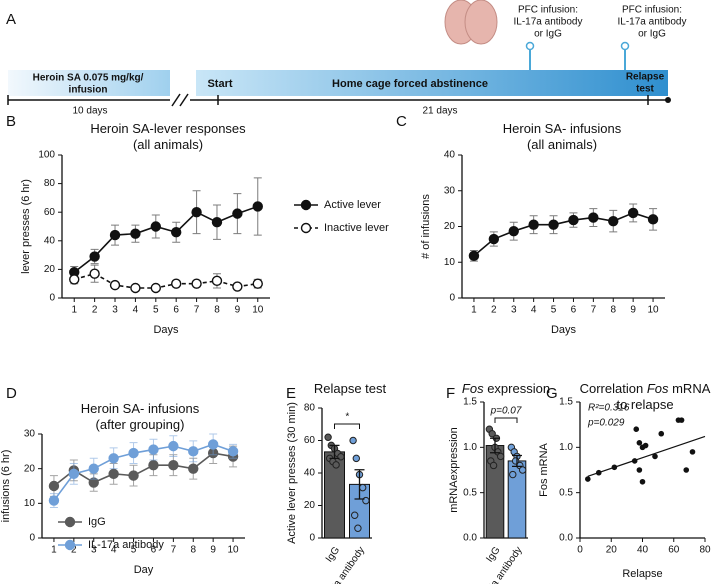 Image resolution: width=720 pixels, height=584 pixels. I want to click on y-axis-label: Fos mRNA, so click(544, 469).